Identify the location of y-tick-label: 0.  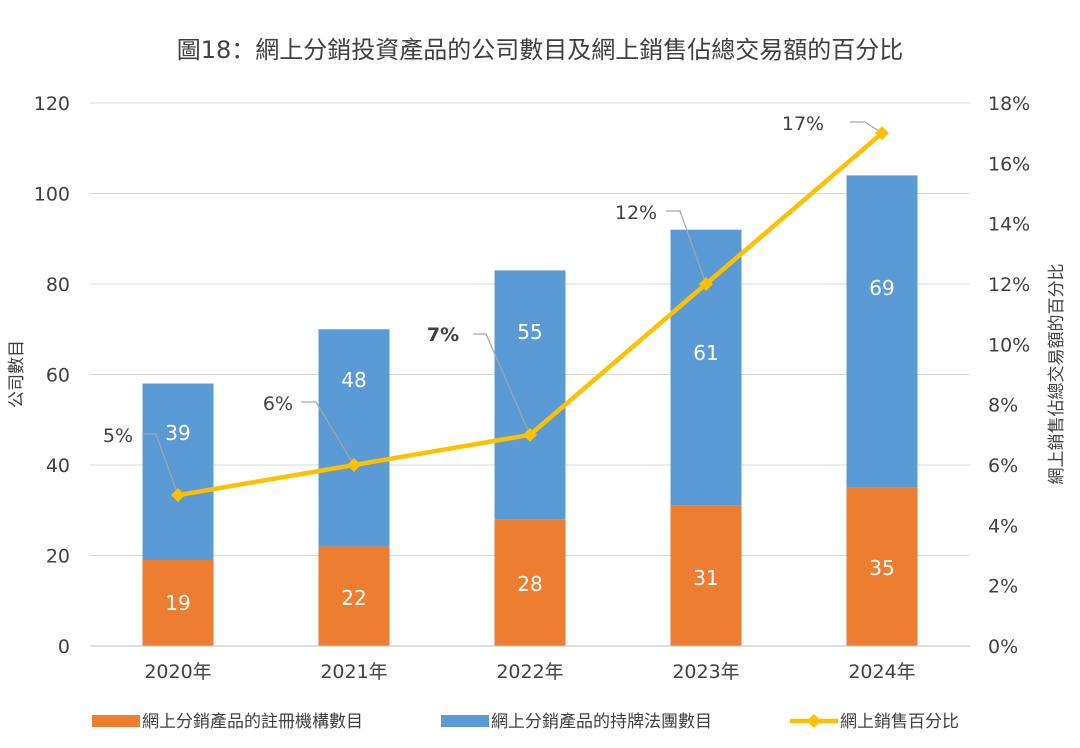
(64, 647).